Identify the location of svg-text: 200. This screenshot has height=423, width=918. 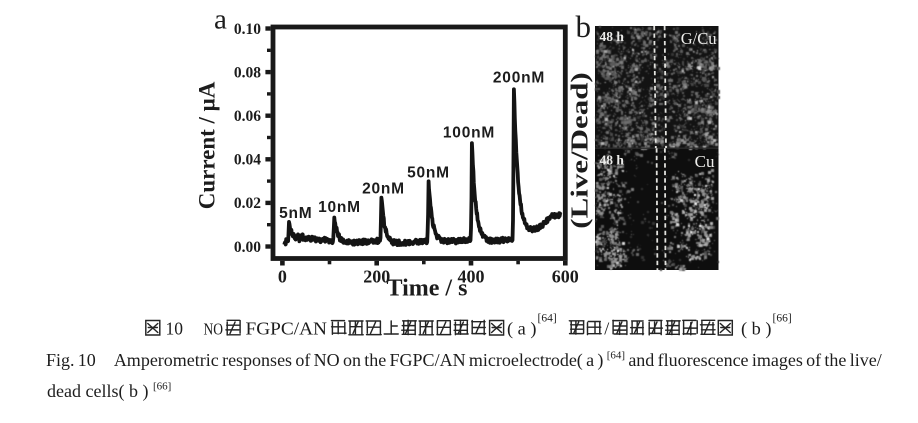
(376, 277).